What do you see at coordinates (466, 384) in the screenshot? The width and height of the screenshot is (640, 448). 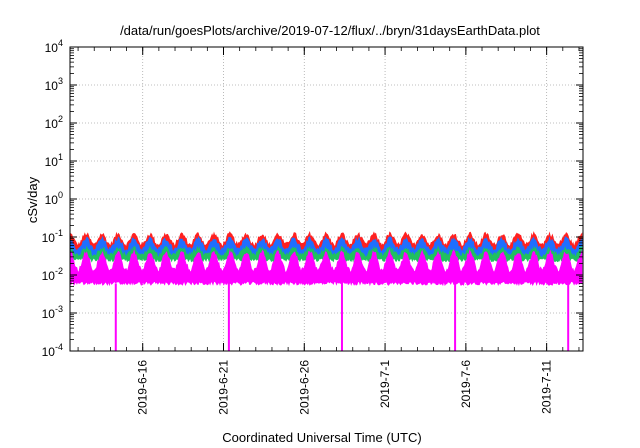 I see `x-tick-label: 2019-7-6` at bounding box center [466, 384].